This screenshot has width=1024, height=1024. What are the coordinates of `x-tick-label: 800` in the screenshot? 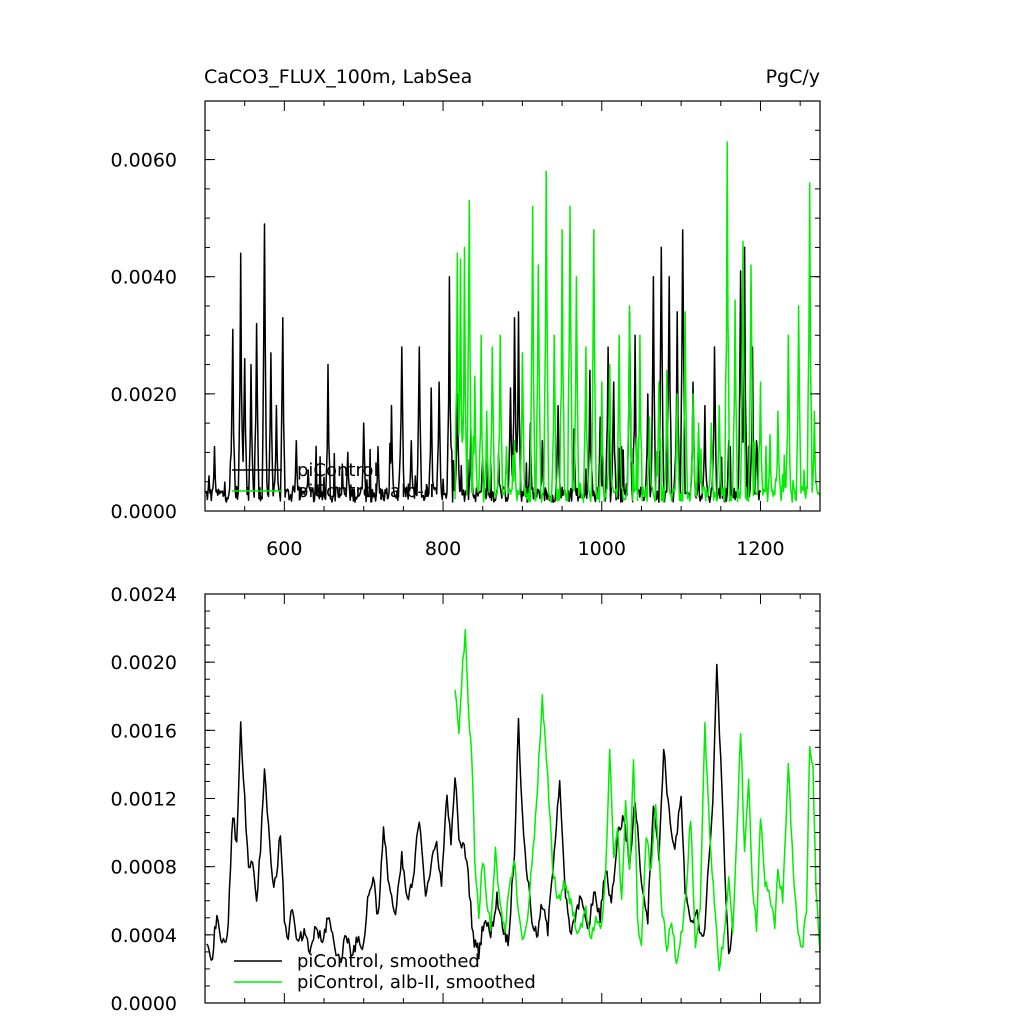 It's located at (443, 549).